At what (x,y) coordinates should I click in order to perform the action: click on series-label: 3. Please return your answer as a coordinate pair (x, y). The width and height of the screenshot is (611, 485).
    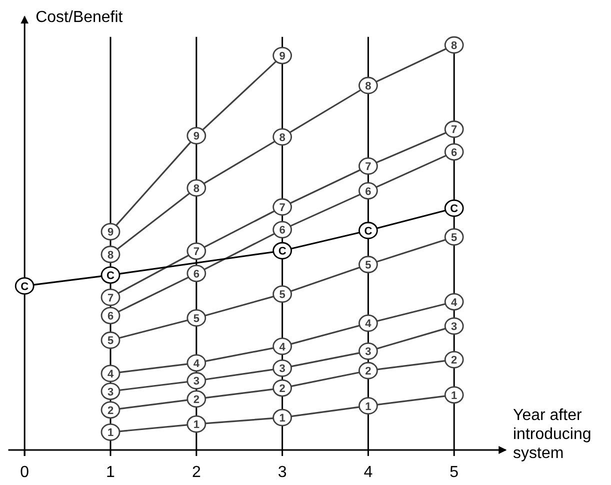
    Looking at the image, I should click on (454, 327).